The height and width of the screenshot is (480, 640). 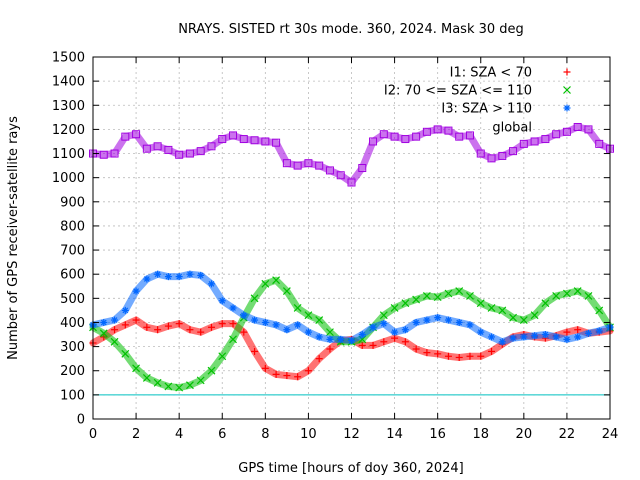 I want to click on x-tick-label: 10, so click(x=308, y=434).